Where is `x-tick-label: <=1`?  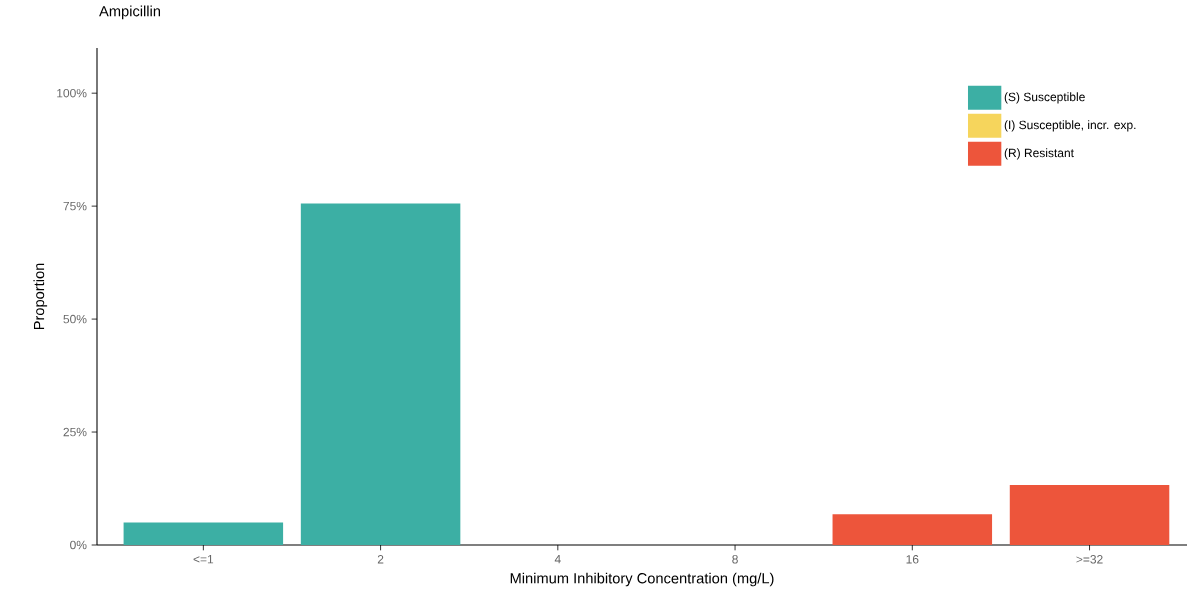
x-tick-label: <=1 is located at coordinates (203, 559).